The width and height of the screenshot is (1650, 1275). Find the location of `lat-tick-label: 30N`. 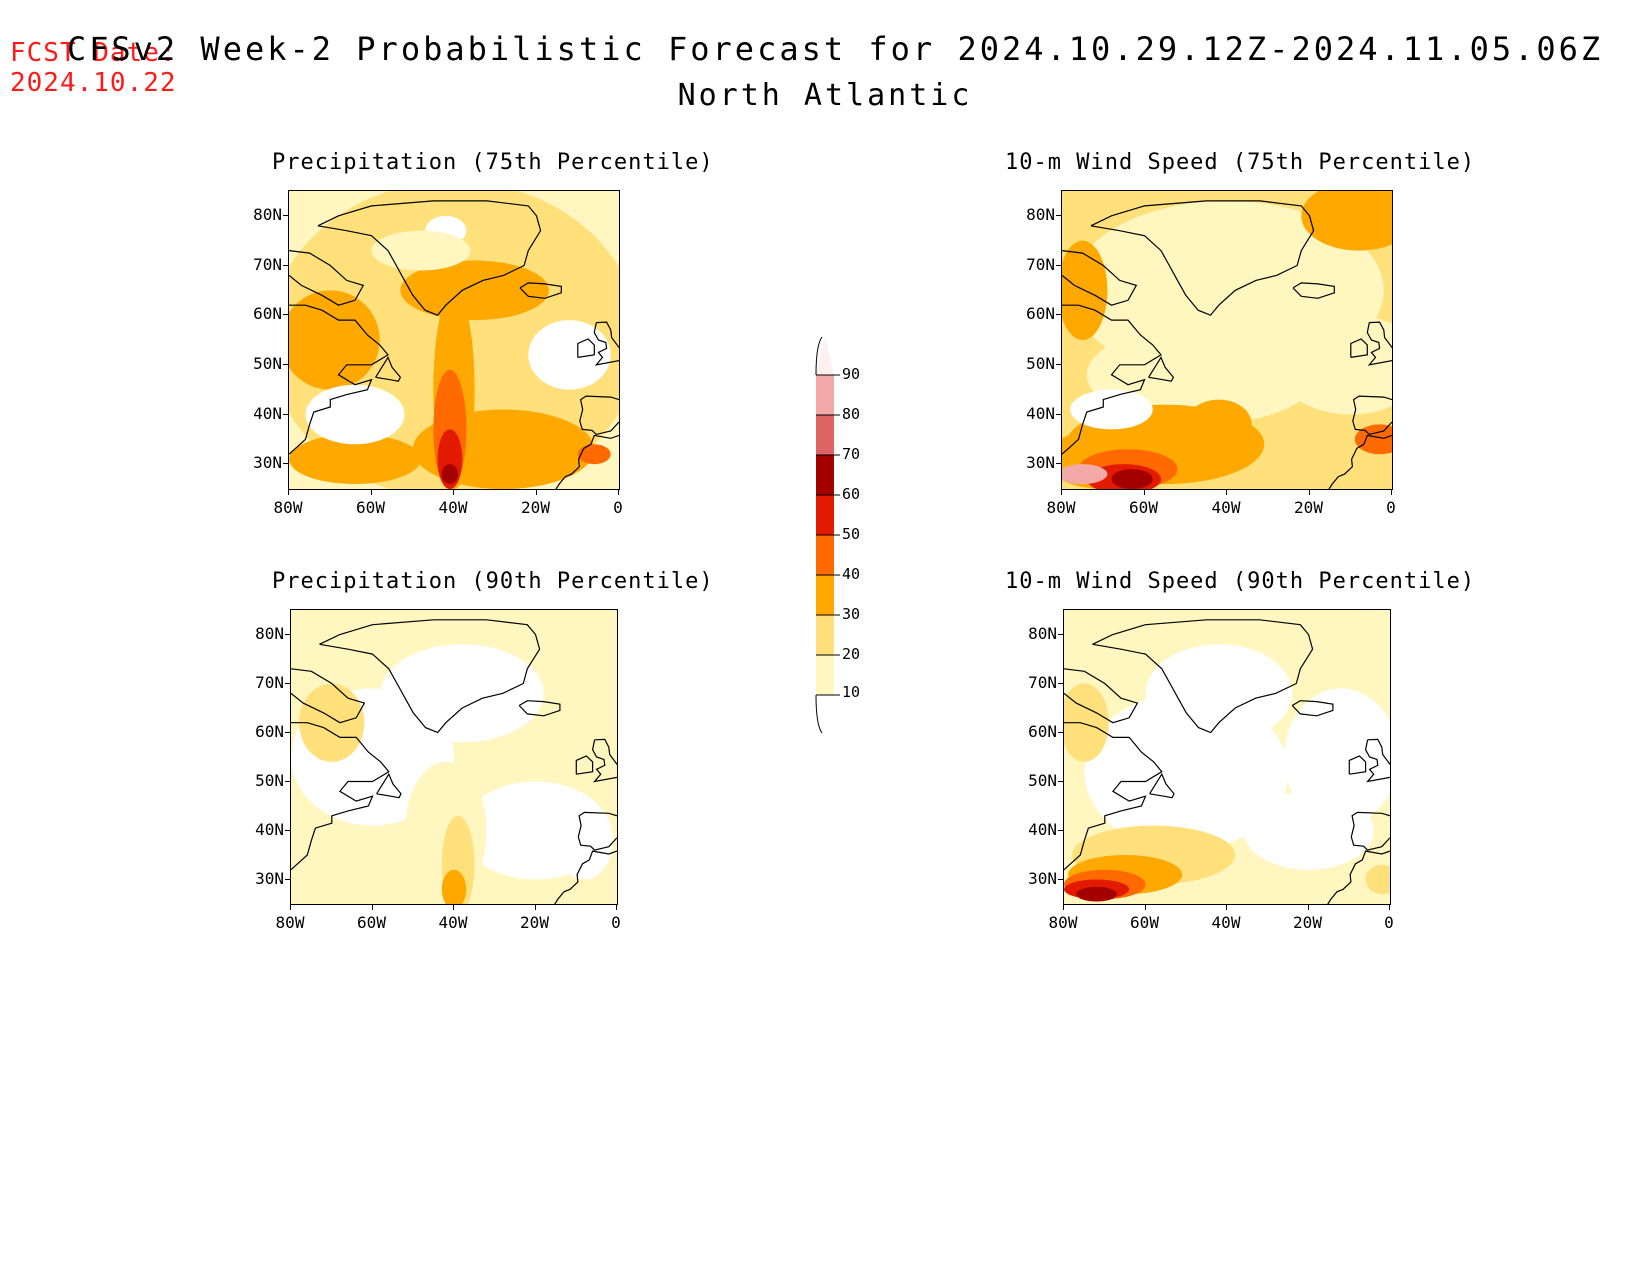

lat-tick-label: 30N is located at coordinates (269, 878).